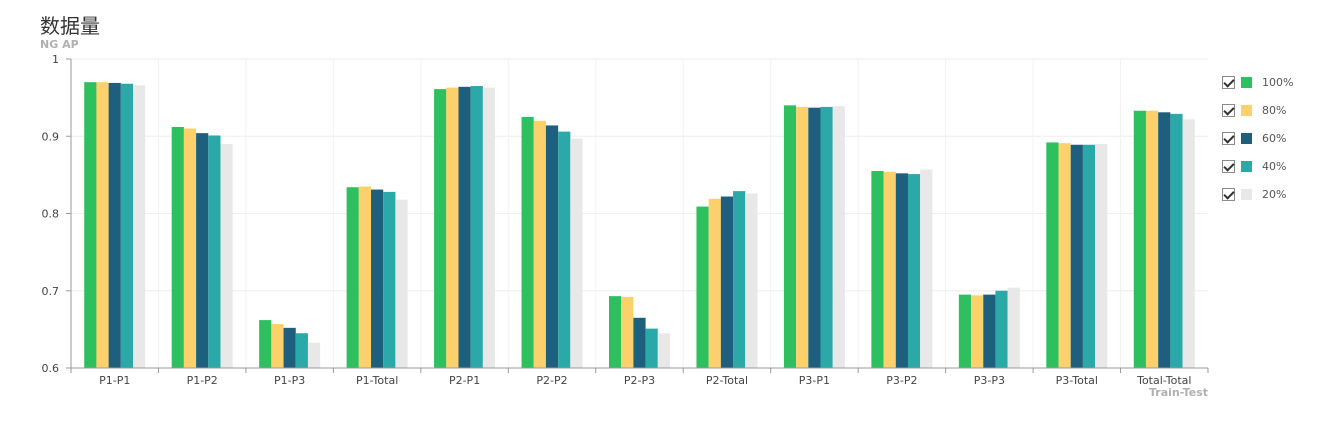 This screenshot has width=1323, height=421. What do you see at coordinates (464, 380) in the screenshot?
I see `x-tick-label: P2-P1` at bounding box center [464, 380].